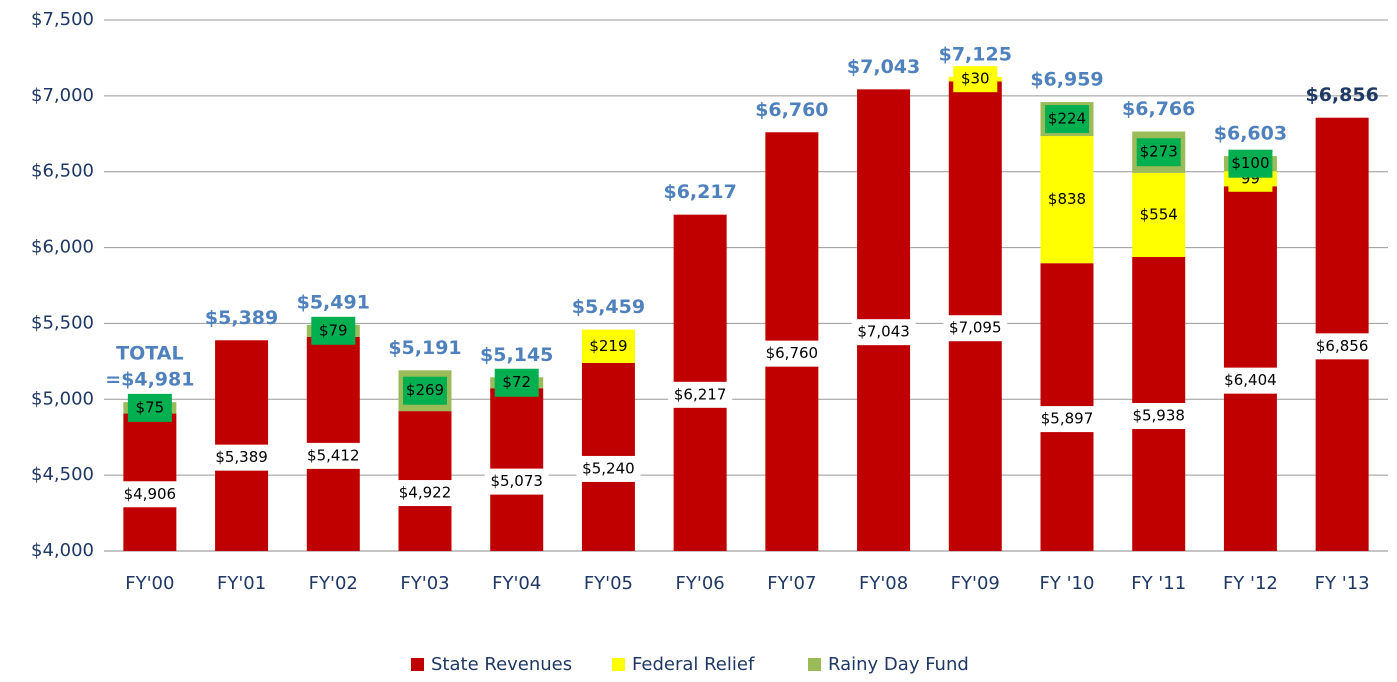 This screenshot has height=682, width=1397. I want to click on total-label: $6,217, so click(699, 192).